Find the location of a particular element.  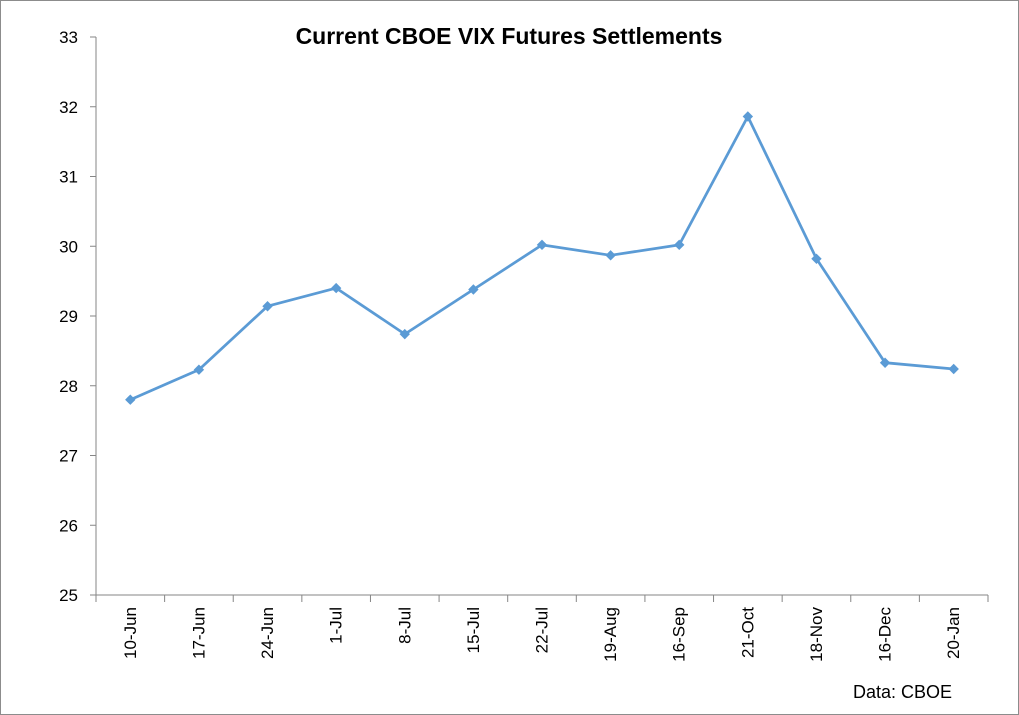

x-tick-label: 16-Sep is located at coordinates (679, 634).